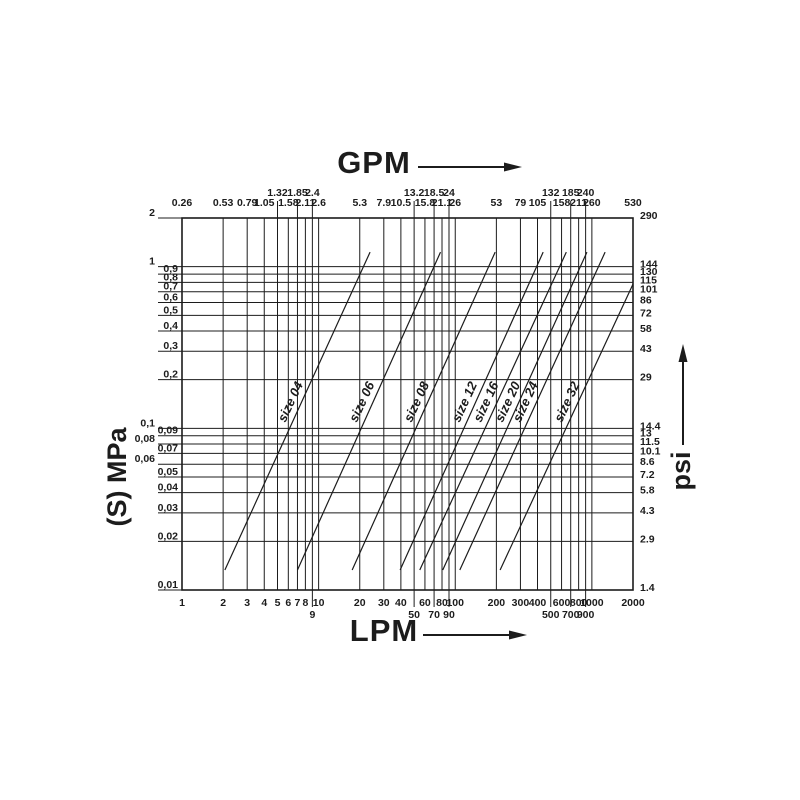 This screenshot has height=800, width=800. I want to click on bottom-tick-label: 50, so click(414, 615).